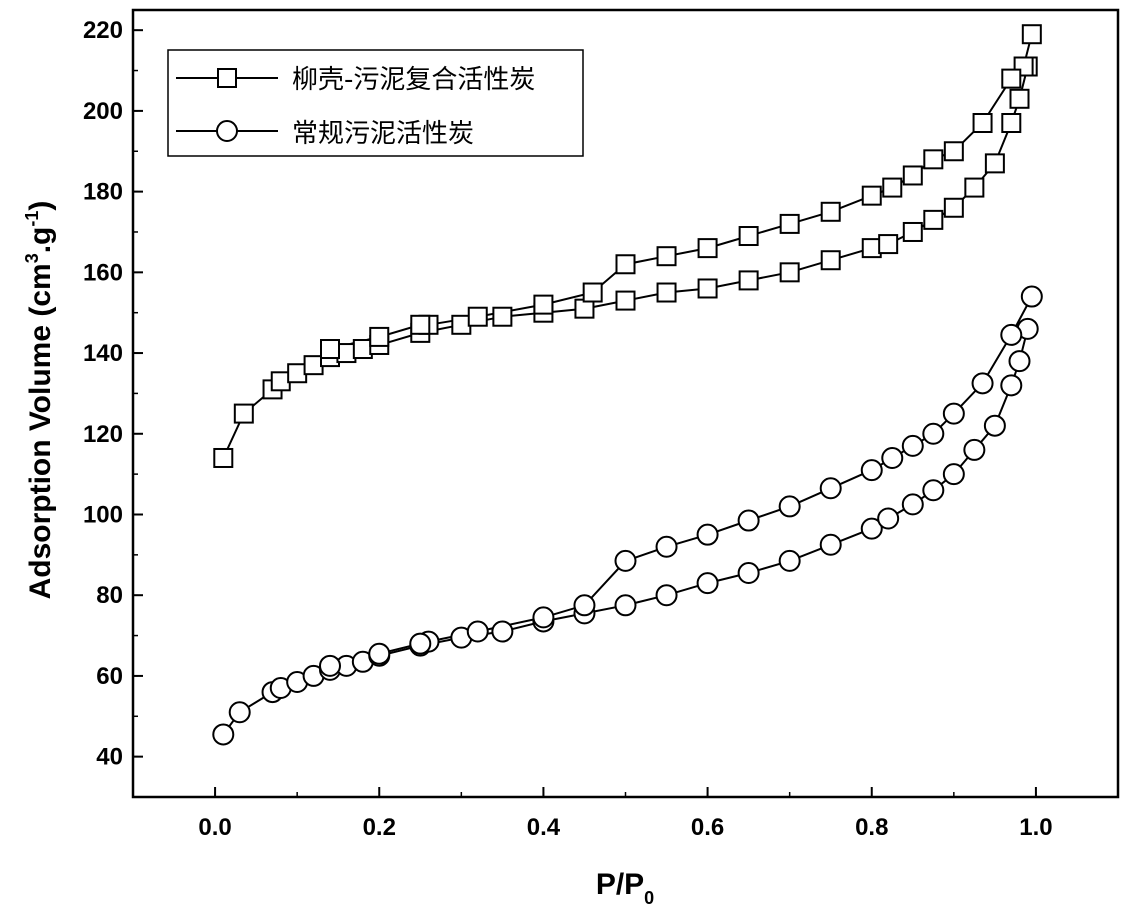 This screenshot has height=923, width=1128. I want to click on x-axis-title-subscript: 0, so click(649, 898).